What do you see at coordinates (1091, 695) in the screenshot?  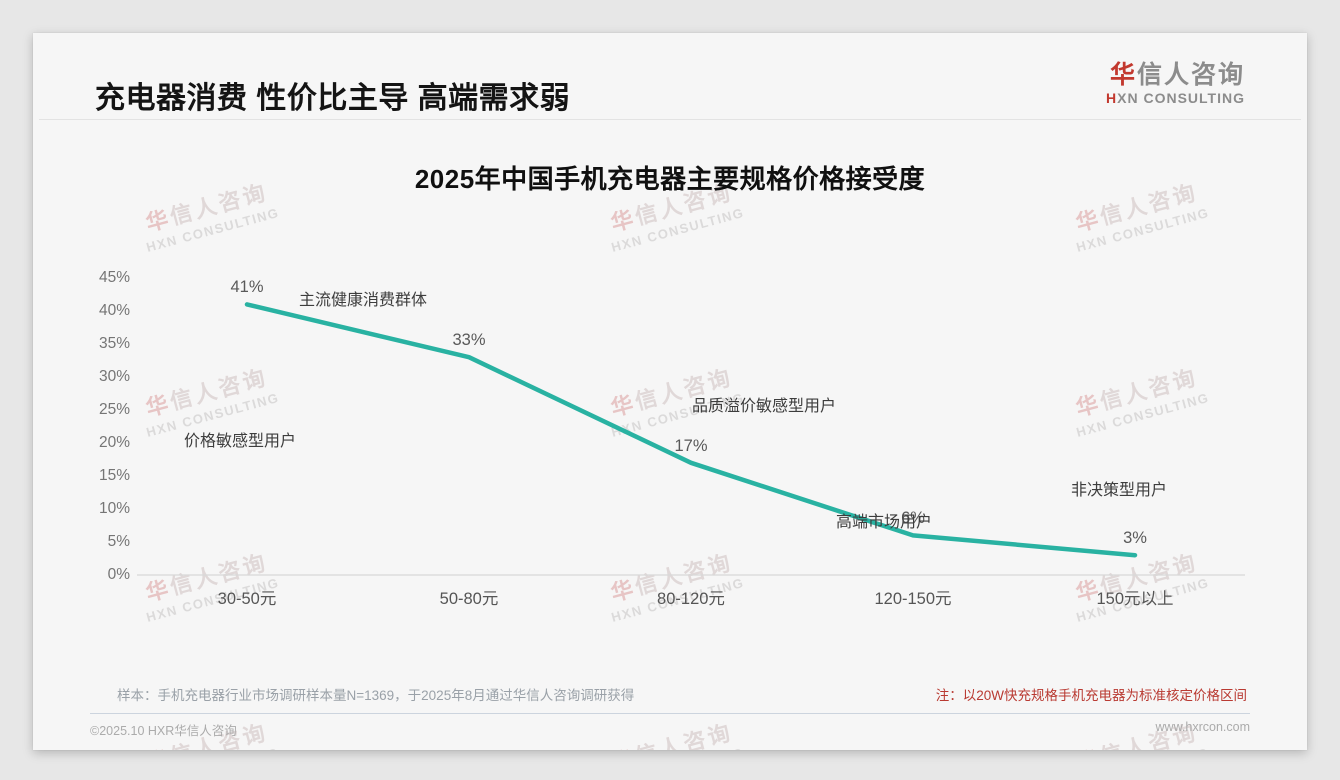 I see `price-note: 注：以20W快充规格手机充电器为标准核定价格区间` at bounding box center [1091, 695].